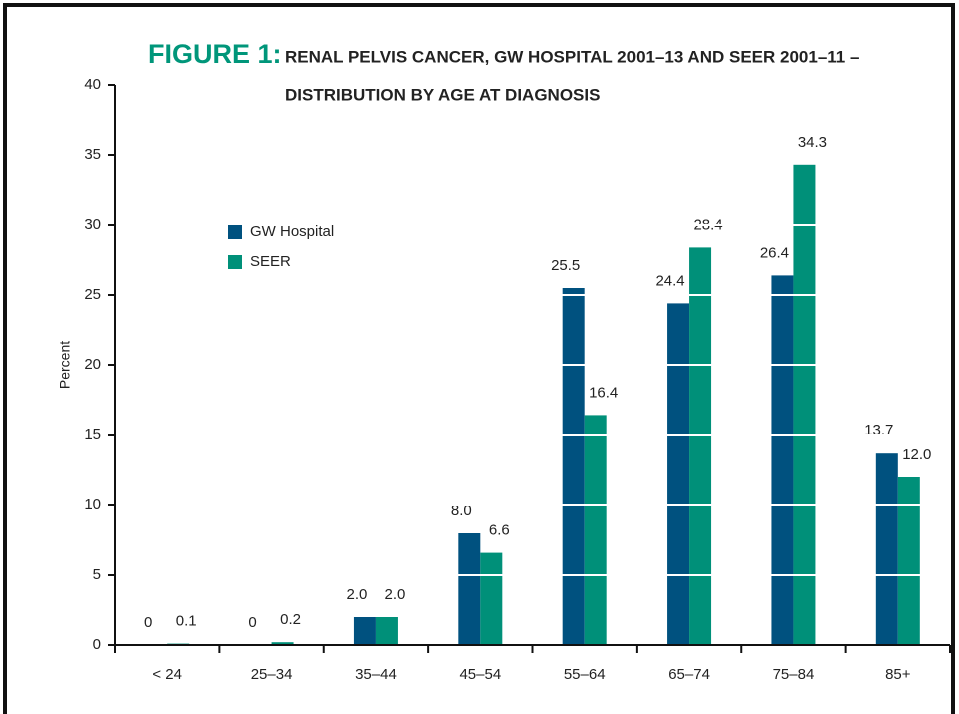  Describe the element at coordinates (774, 252) in the screenshot. I see `value-label: 26.4` at that location.